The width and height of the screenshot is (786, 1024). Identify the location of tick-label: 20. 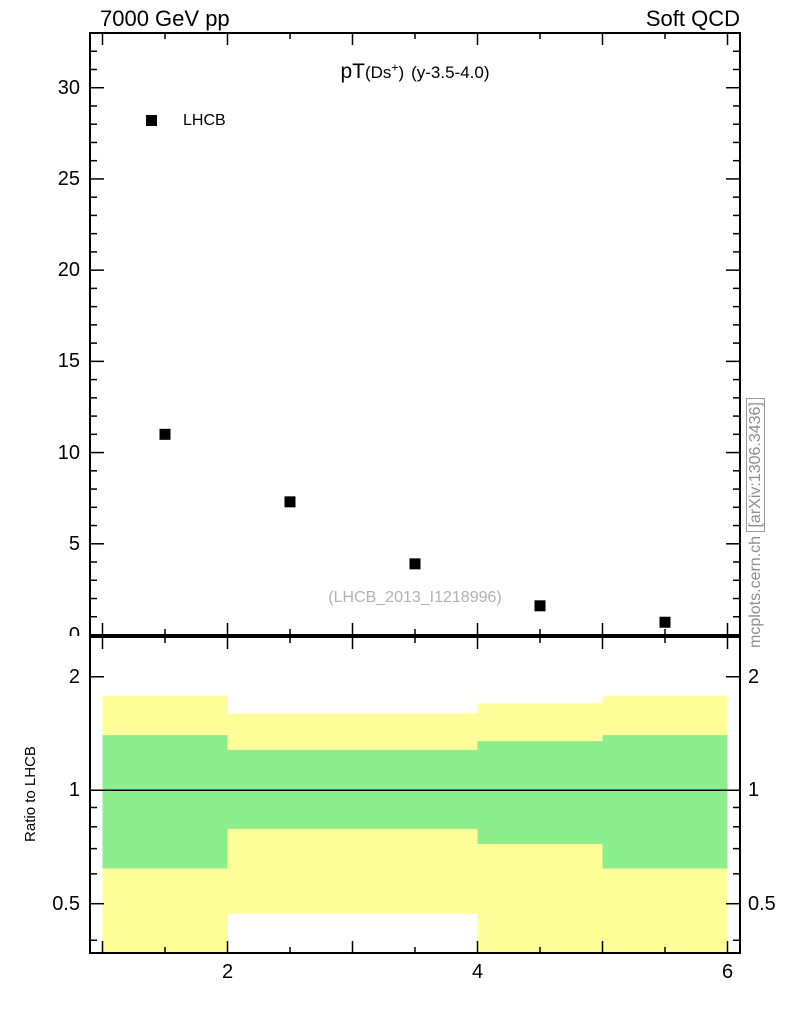
(68, 270).